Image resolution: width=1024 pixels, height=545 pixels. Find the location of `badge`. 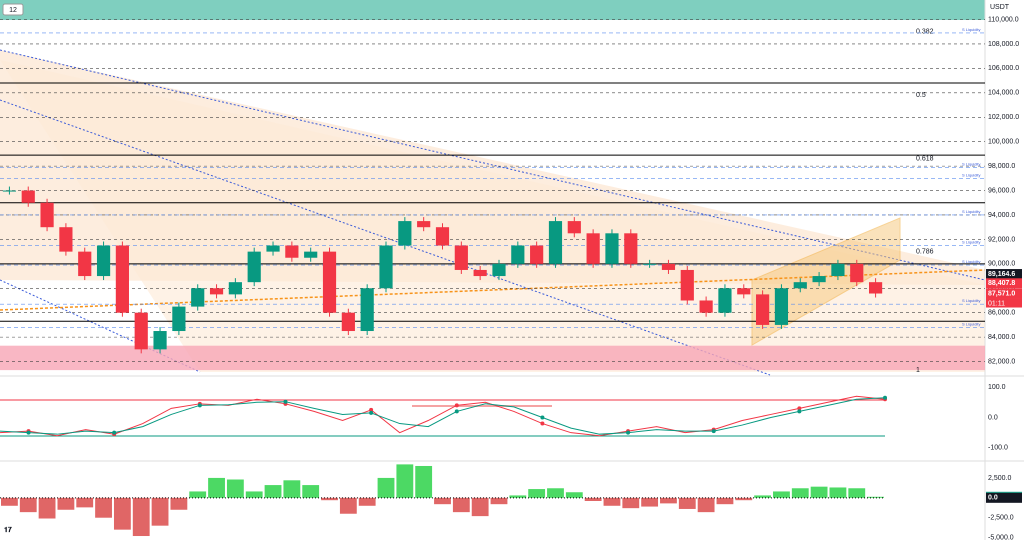

badge is located at coordinates (13, 9).